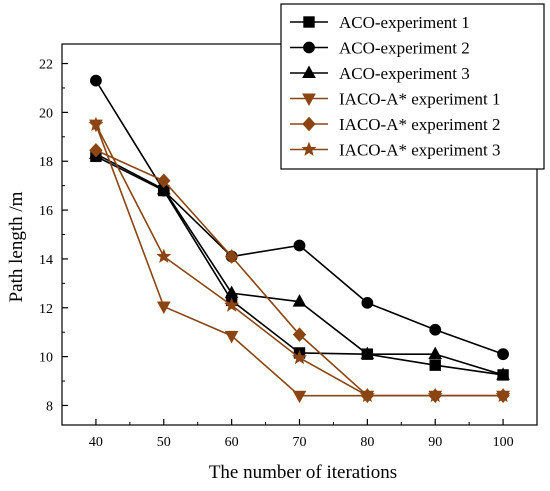  Describe the element at coordinates (300, 442) in the screenshot. I see `x-tick-label: 70` at that location.